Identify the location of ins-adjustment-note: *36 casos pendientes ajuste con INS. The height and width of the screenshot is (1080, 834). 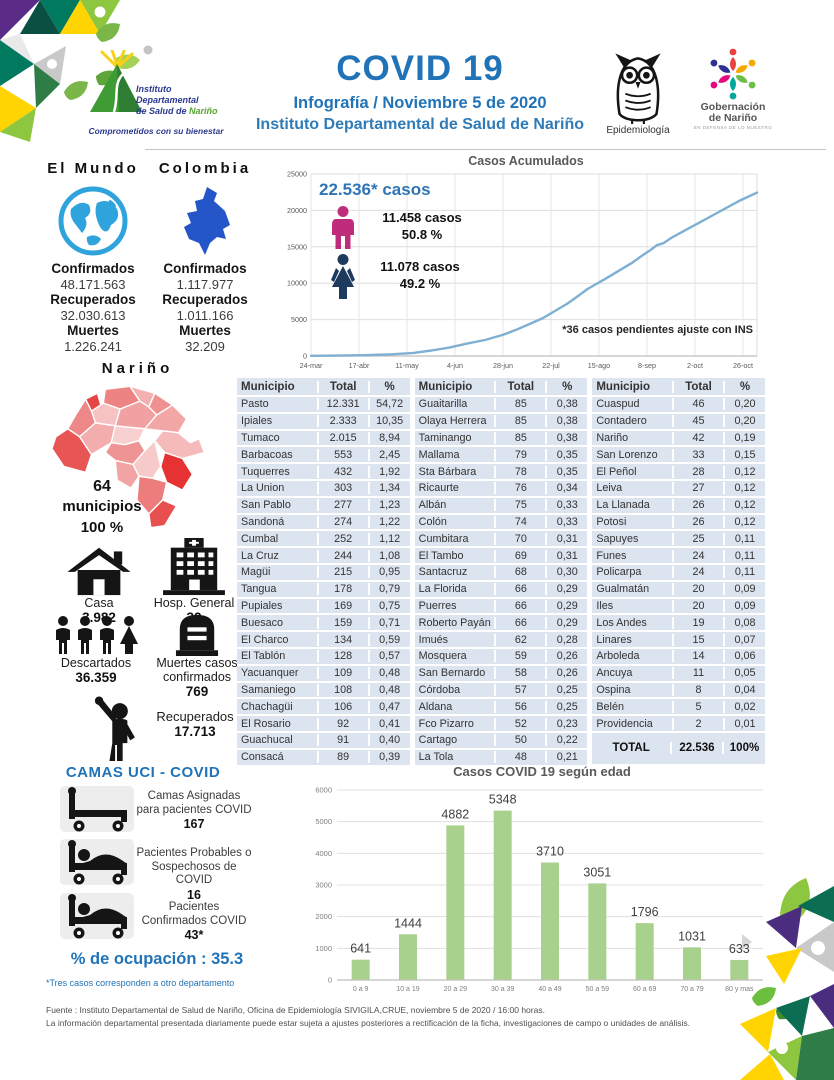
(657, 330).